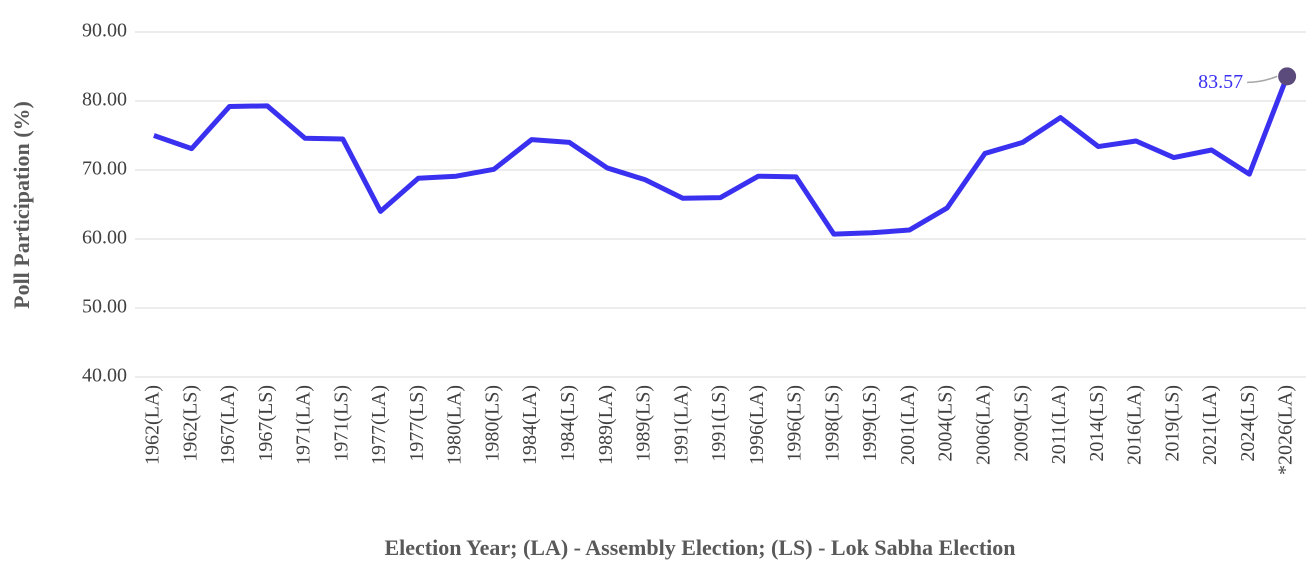 Image resolution: width=1306 pixels, height=567 pixels. I want to click on x-tick-label: 1991(LA), so click(681, 425).